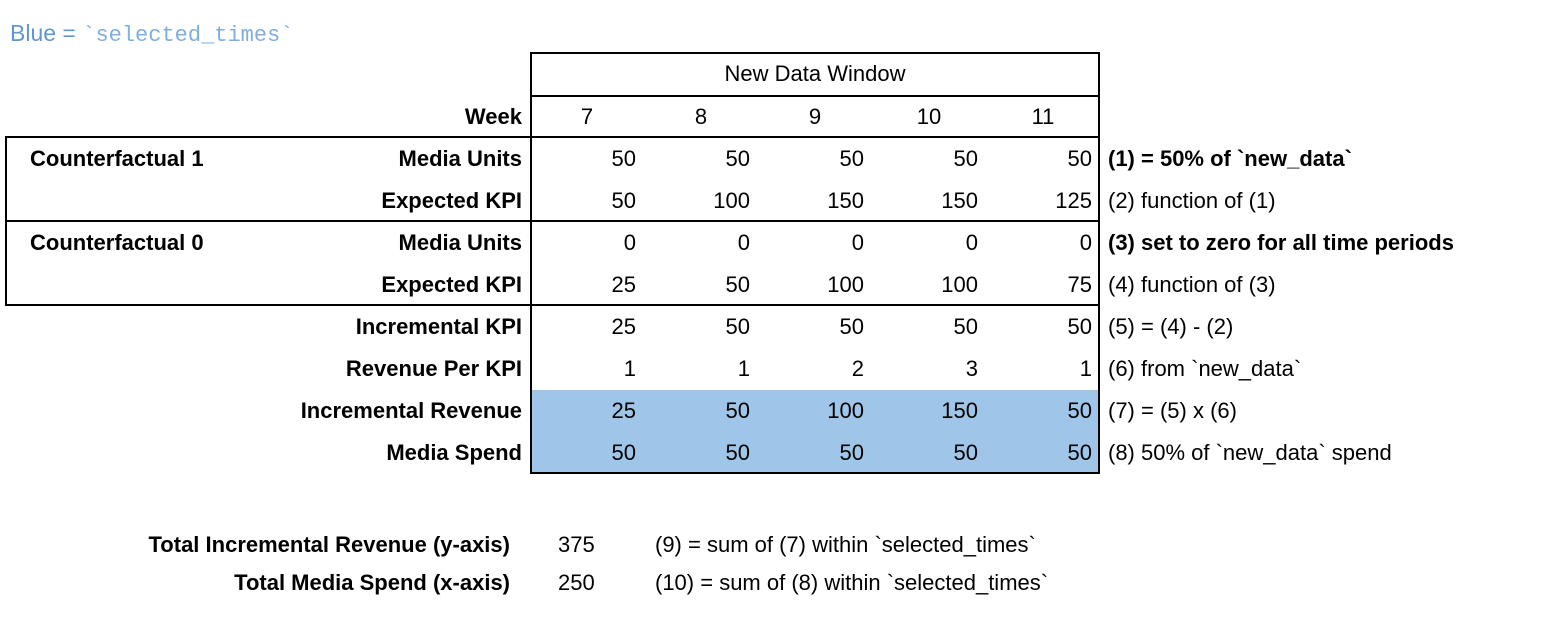 The width and height of the screenshot is (1544, 620). Describe the element at coordinates (1079, 284) in the screenshot. I see `value-cell: 75` at that location.